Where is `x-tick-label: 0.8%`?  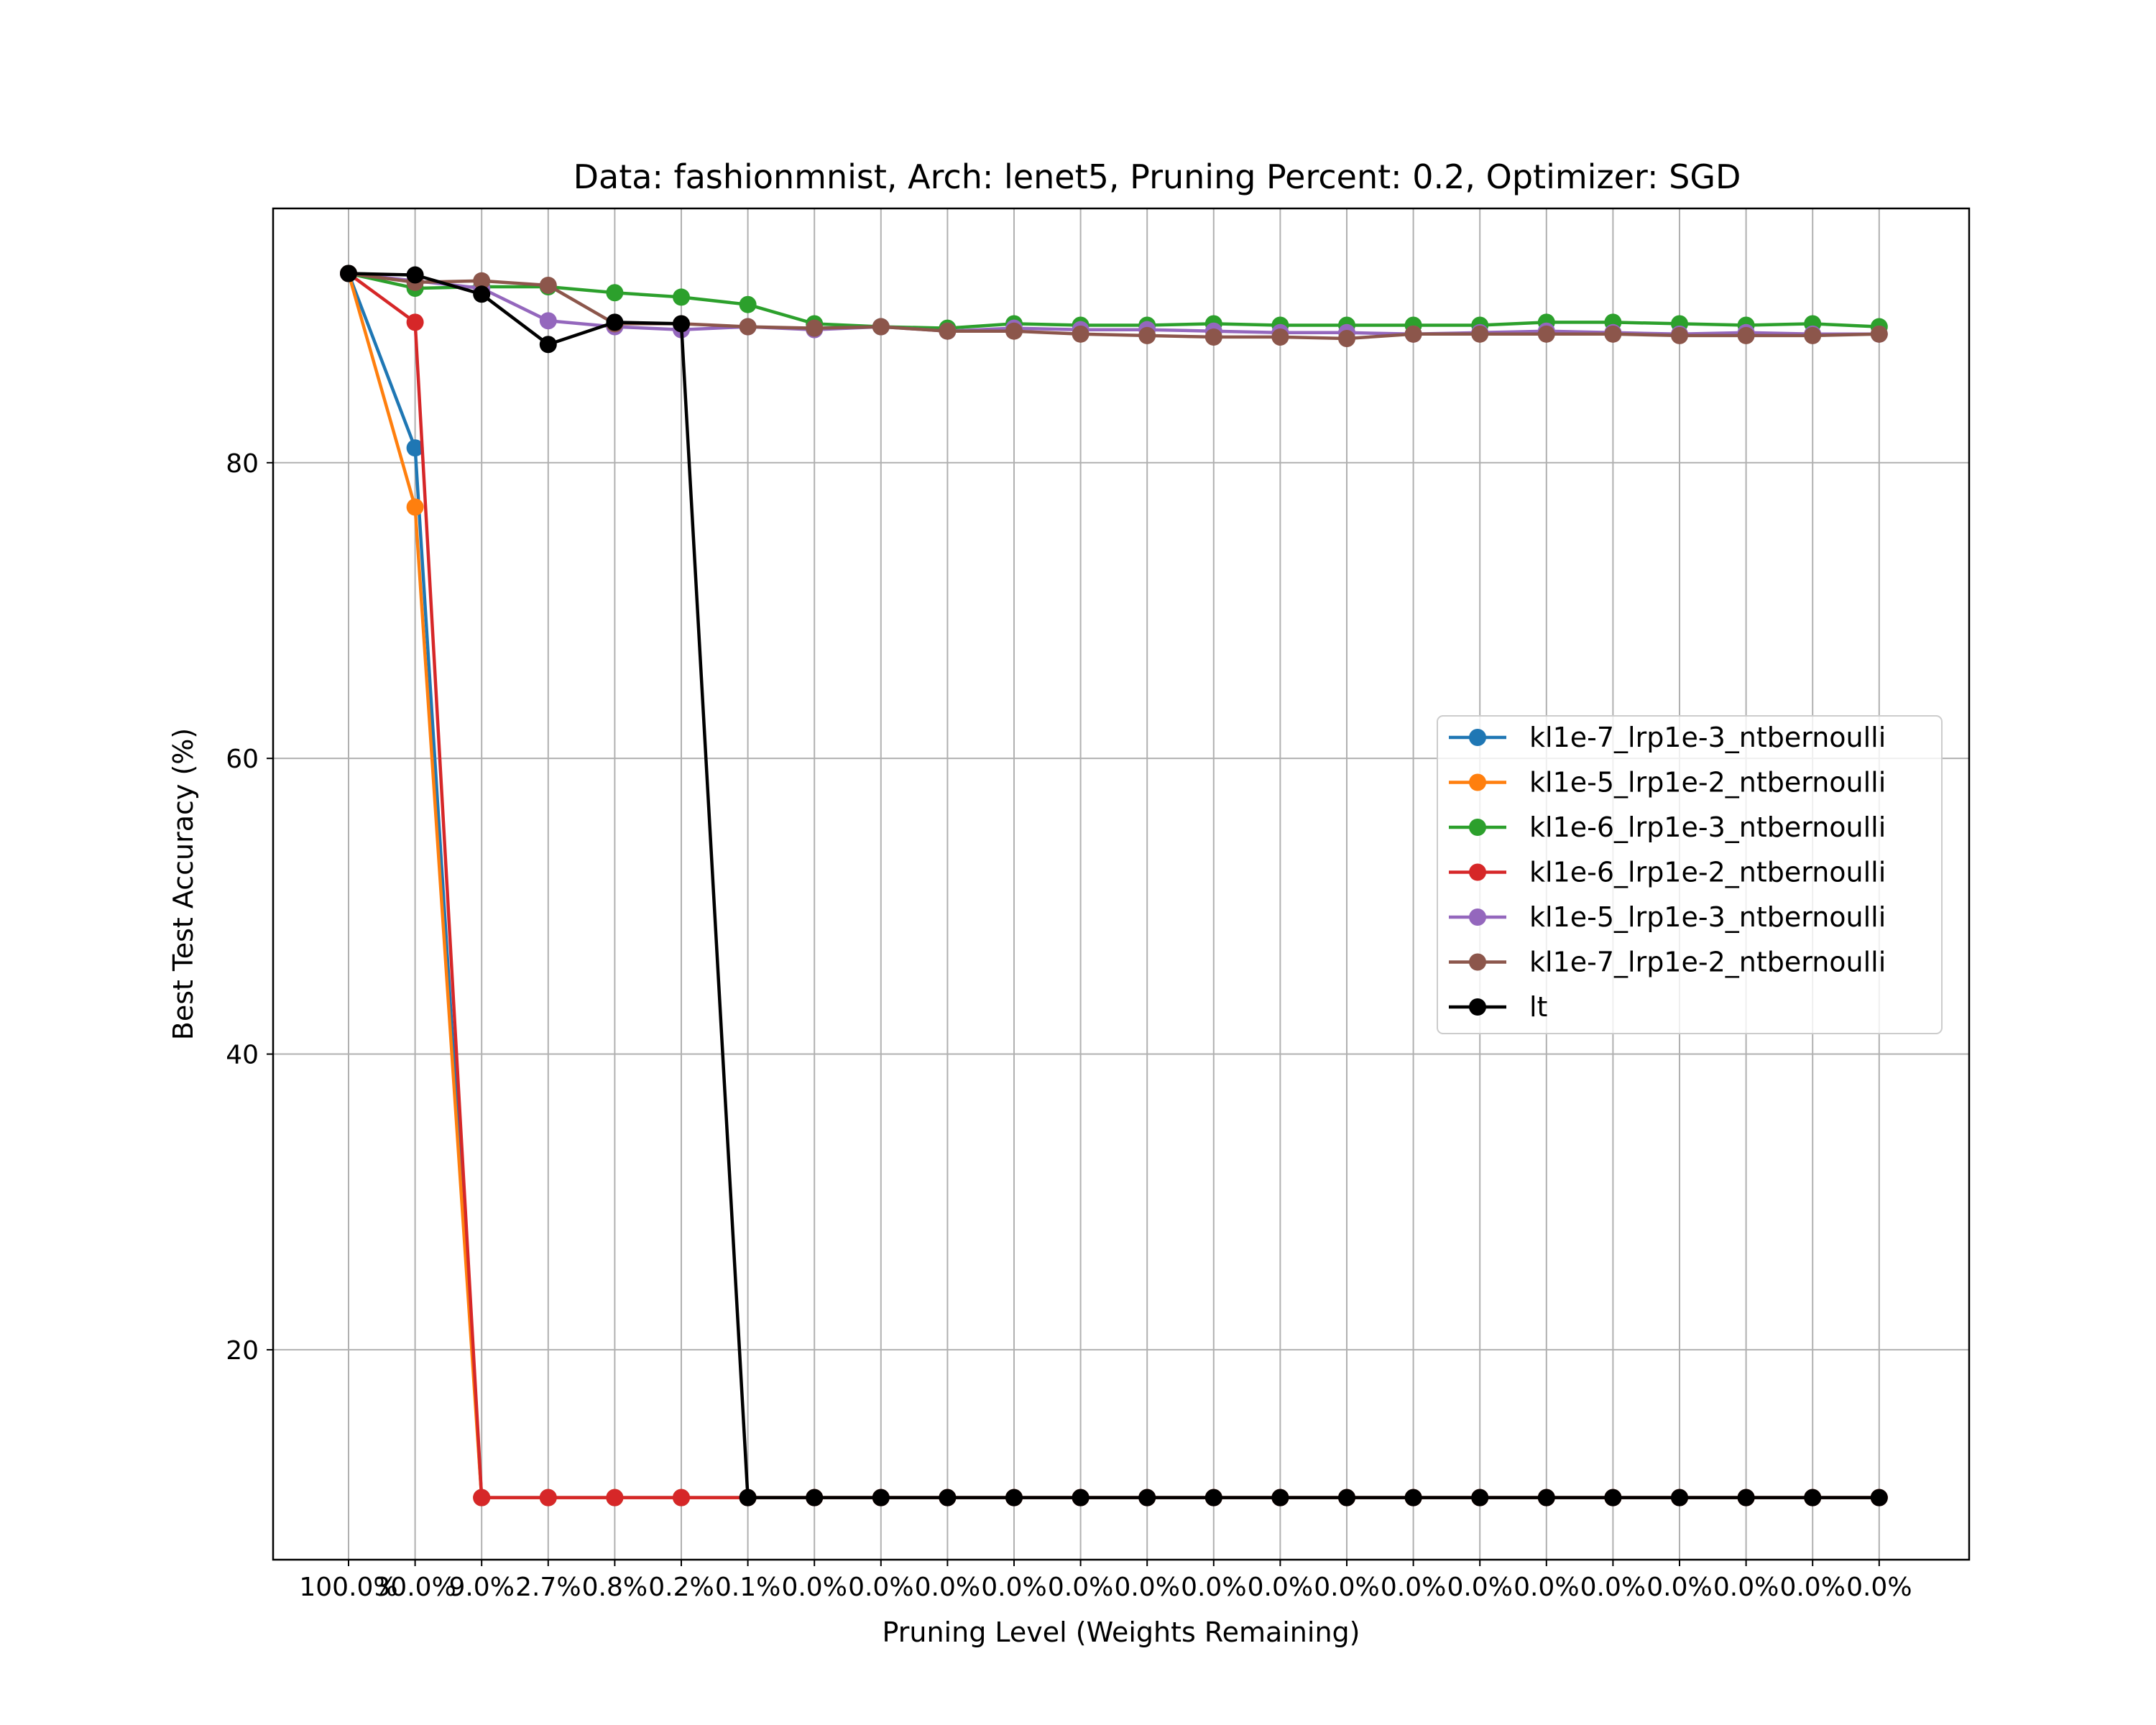
x-tick-label: 0.8% is located at coordinates (615, 1587).